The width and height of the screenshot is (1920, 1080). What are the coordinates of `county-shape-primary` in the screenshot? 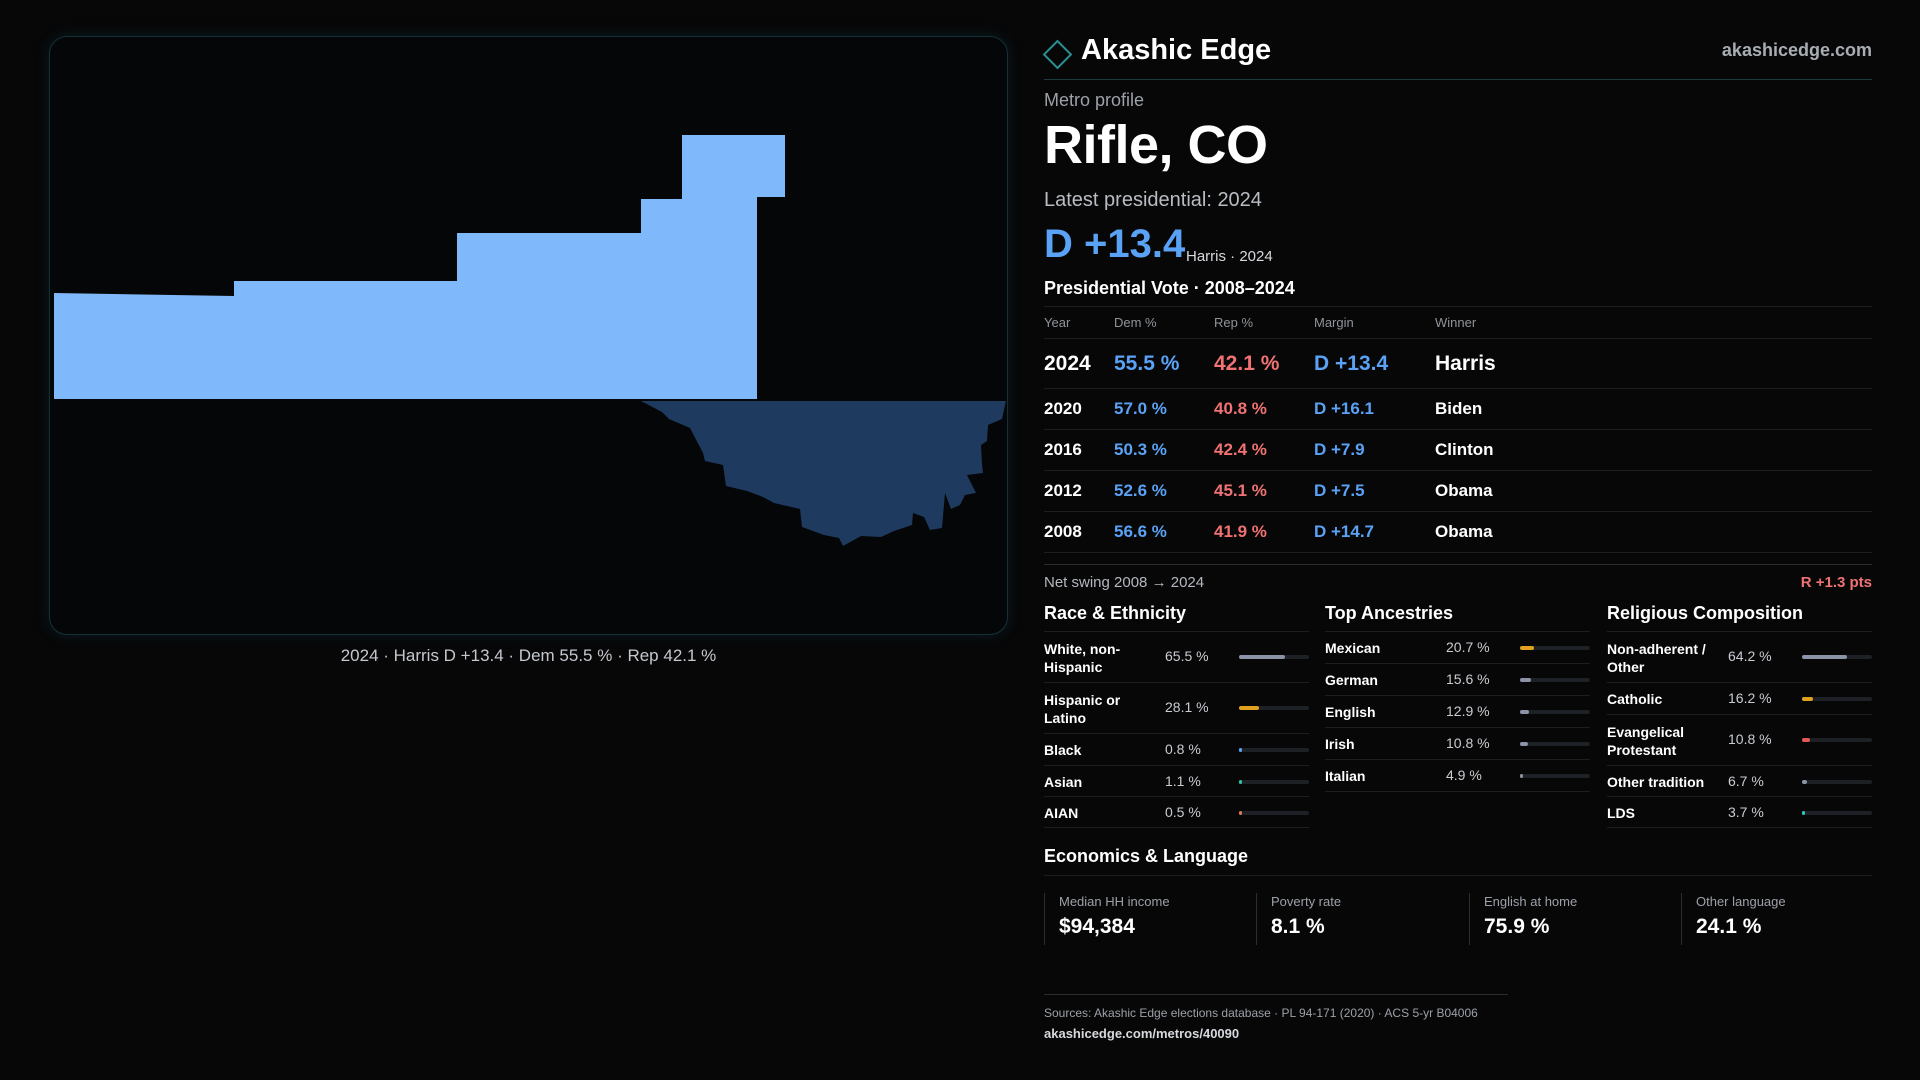 It's located at (419, 267).